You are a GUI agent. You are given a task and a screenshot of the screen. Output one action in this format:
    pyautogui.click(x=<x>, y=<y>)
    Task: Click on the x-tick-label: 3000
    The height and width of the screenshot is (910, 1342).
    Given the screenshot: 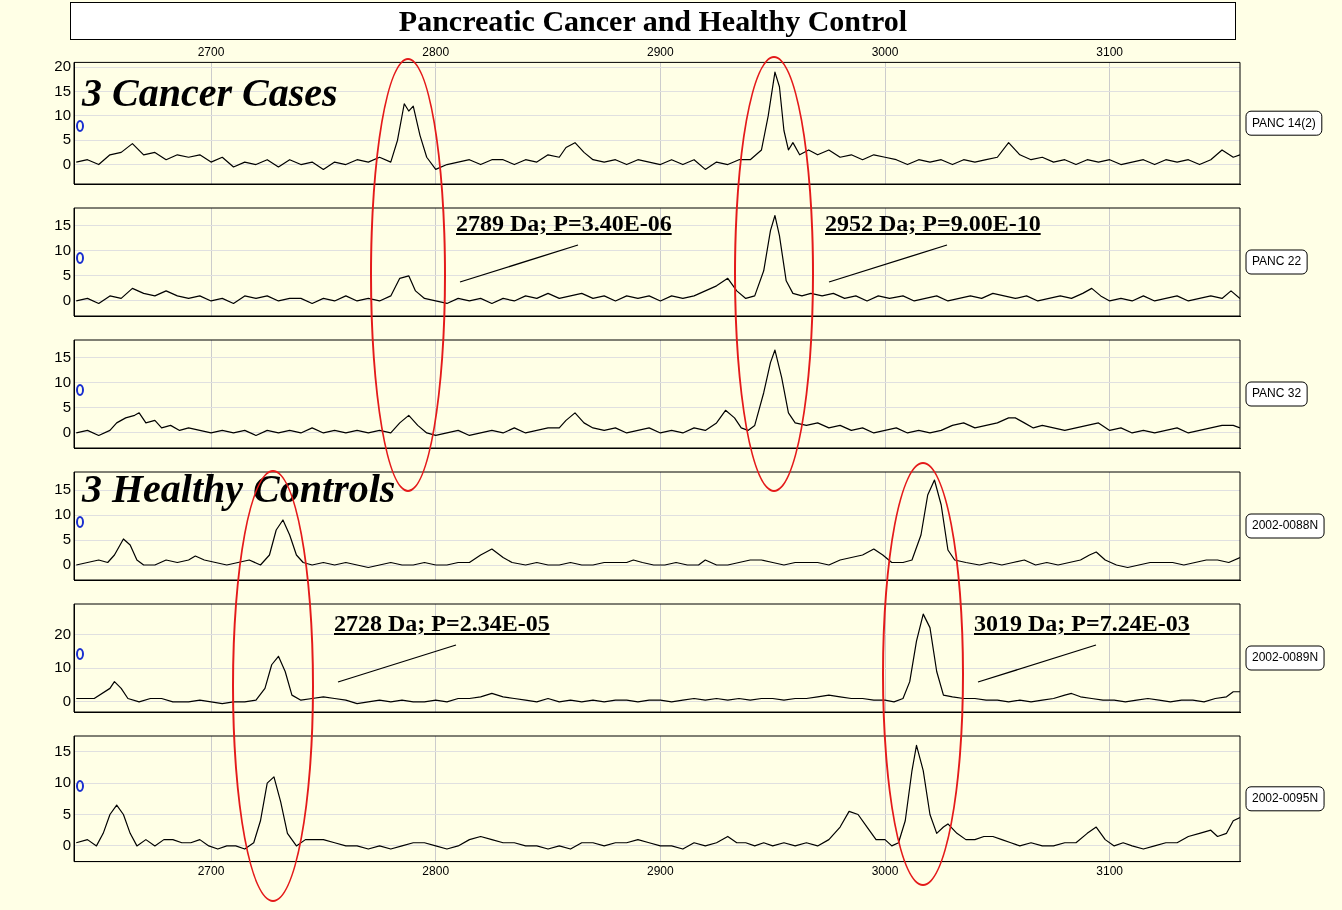 What is the action you would take?
    pyautogui.click(x=885, y=871)
    